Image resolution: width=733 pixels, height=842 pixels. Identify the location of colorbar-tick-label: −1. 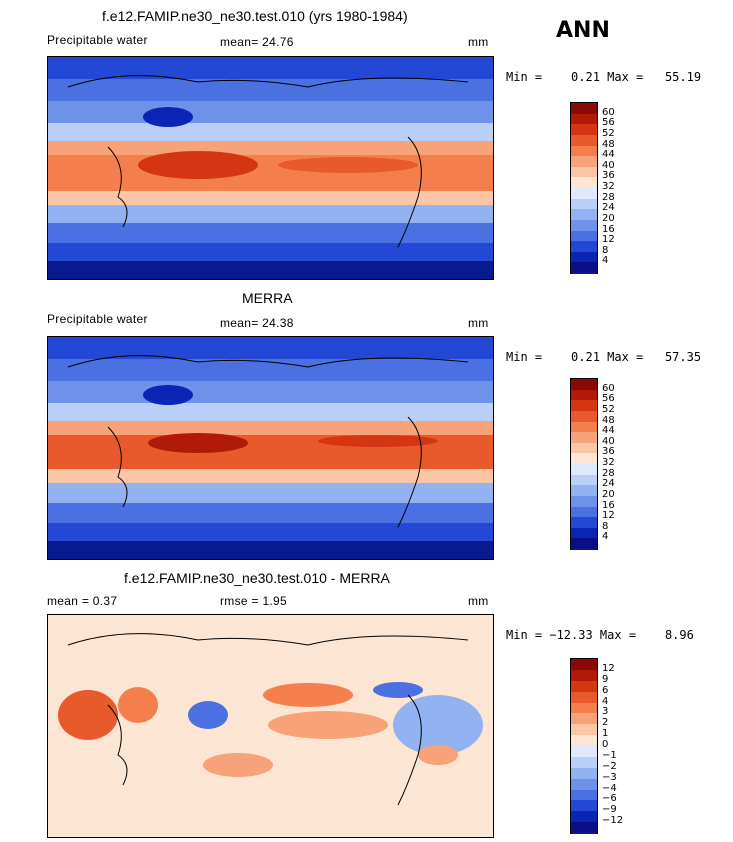
(609, 755).